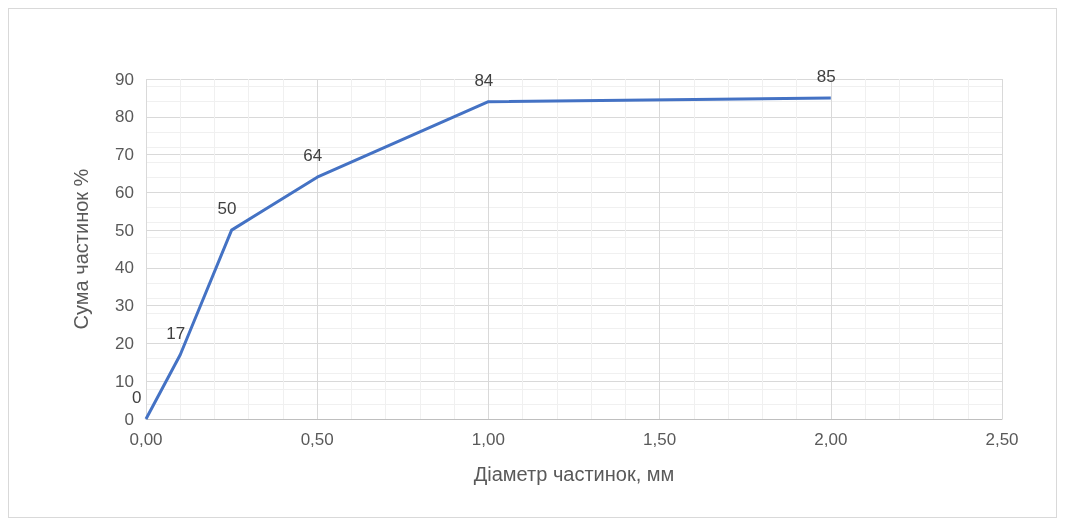 Image resolution: width=1065 pixels, height=526 pixels. I want to click on y-tick-label: 90, so click(124, 79).